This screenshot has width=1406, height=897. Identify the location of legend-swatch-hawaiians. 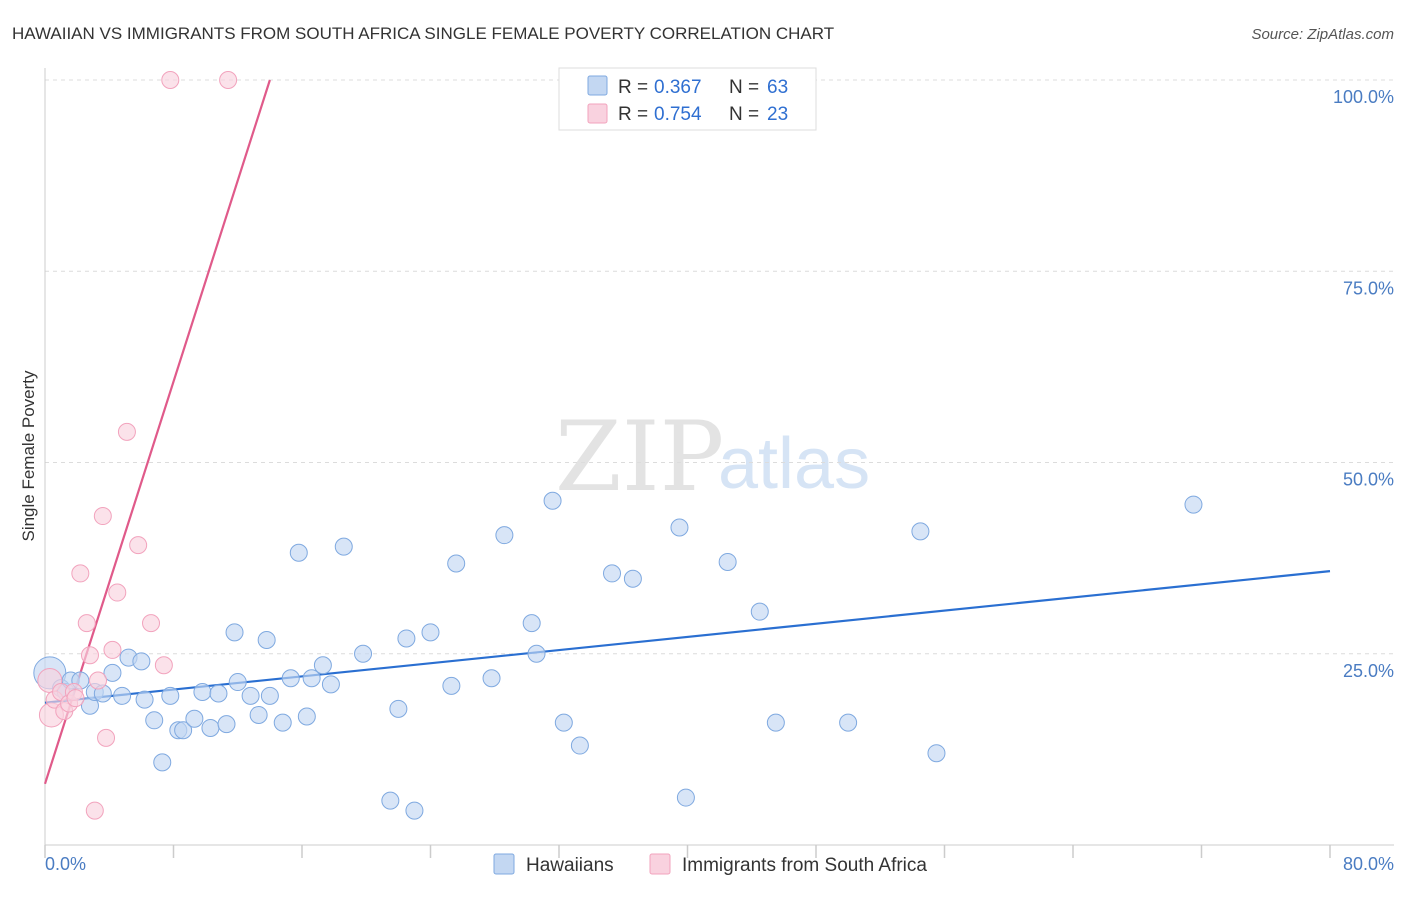
(597, 85).